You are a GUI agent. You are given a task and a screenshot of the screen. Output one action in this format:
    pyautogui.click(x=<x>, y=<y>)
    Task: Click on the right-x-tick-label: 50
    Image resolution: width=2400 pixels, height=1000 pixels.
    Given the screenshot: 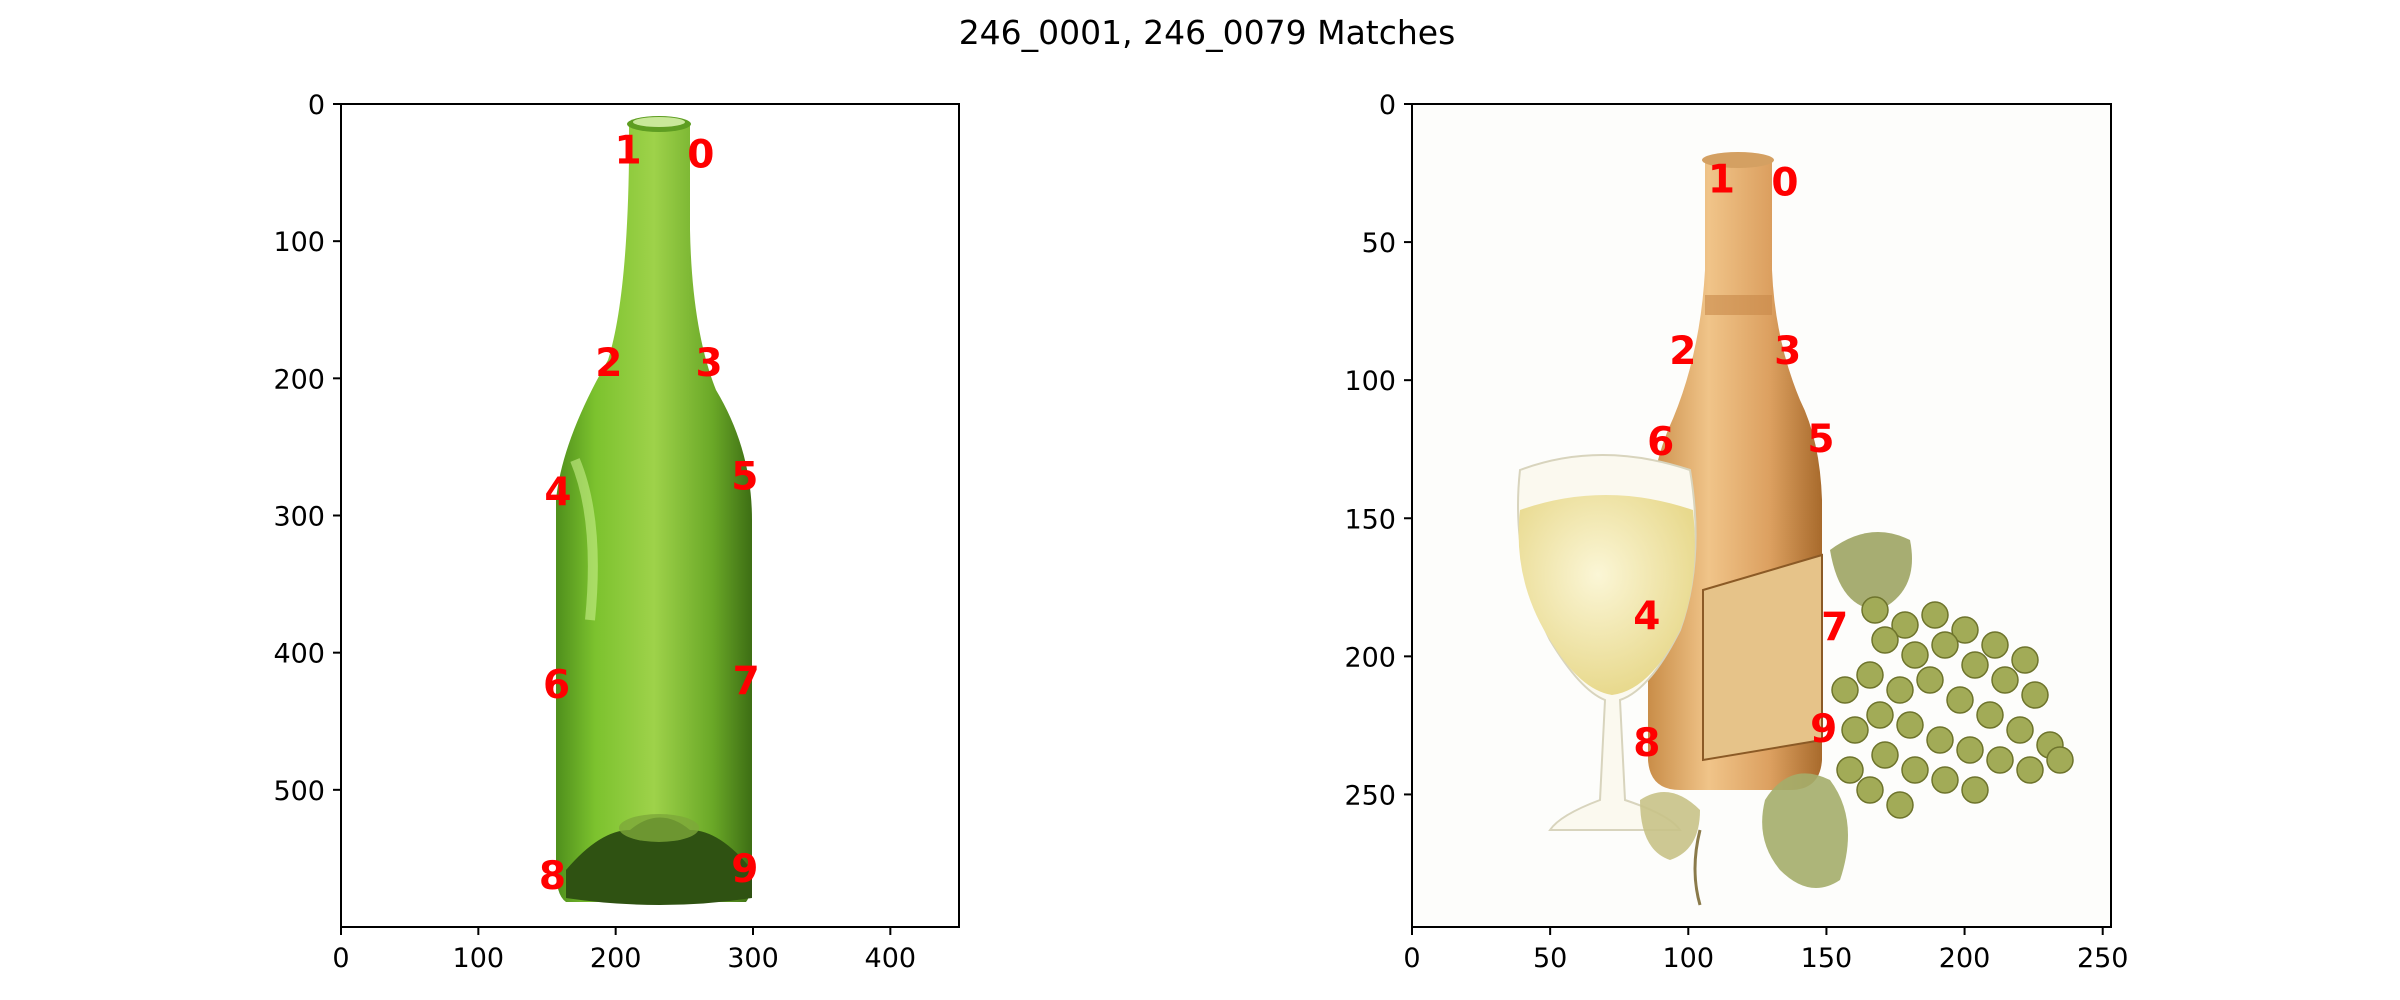 What is the action you would take?
    pyautogui.click(x=1550, y=958)
    